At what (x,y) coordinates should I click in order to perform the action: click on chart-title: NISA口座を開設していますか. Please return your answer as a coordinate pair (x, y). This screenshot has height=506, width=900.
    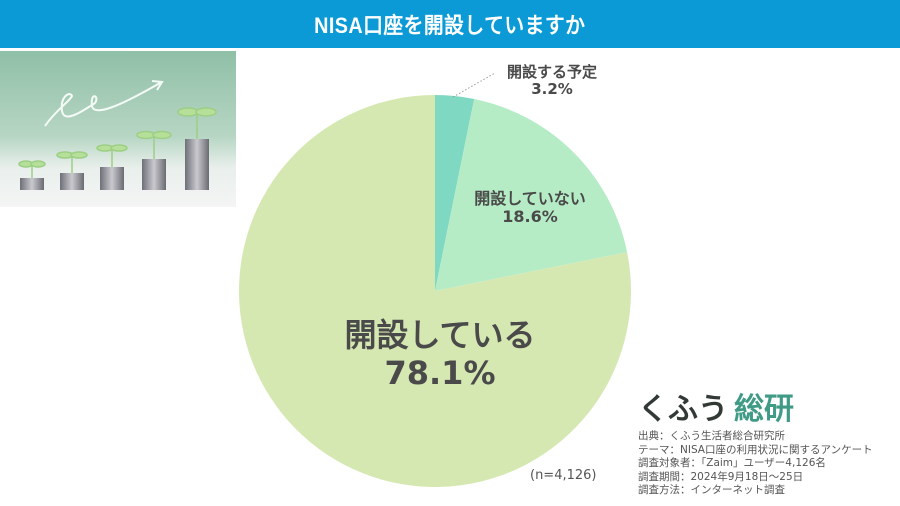
    Looking at the image, I should click on (450, 25).